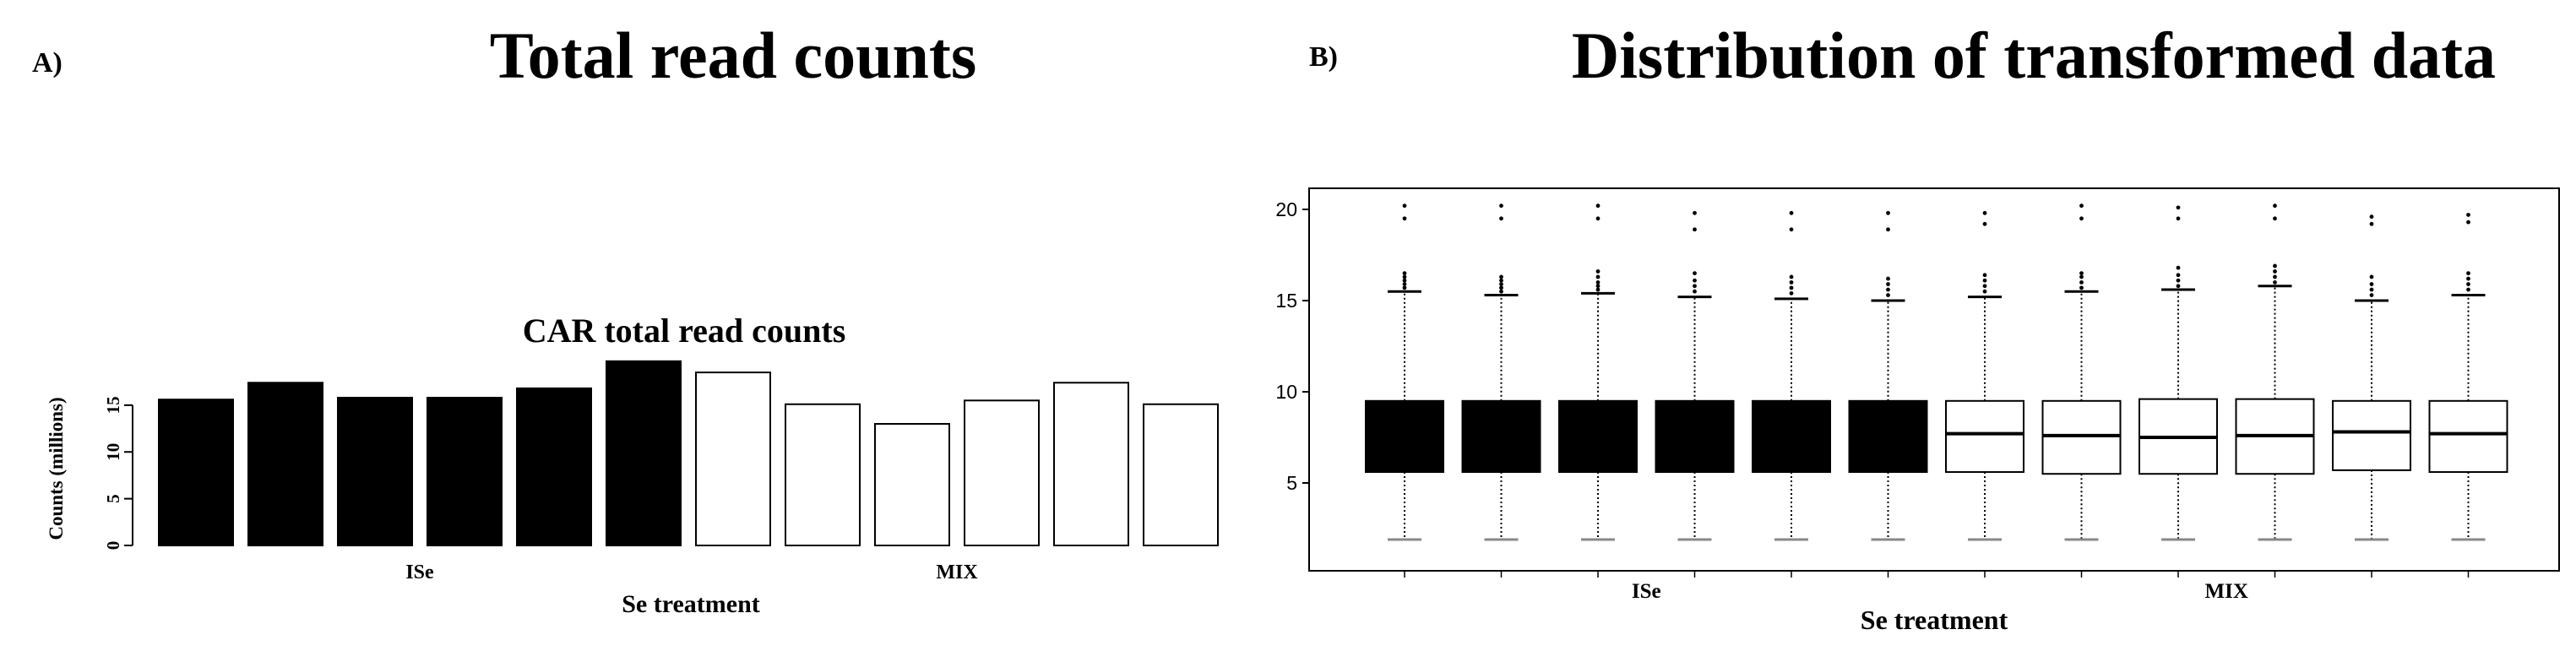 This screenshot has width=2576, height=651. What do you see at coordinates (684, 331) in the screenshot?
I see `bar-chart-title: CAR total read counts` at bounding box center [684, 331].